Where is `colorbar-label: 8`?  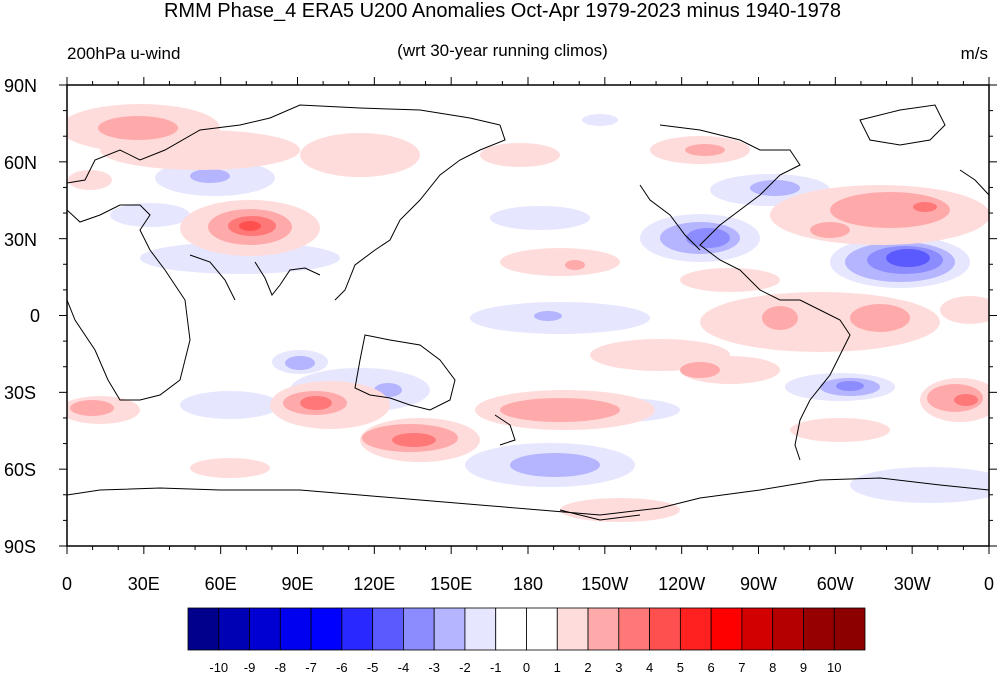 colorbar-label: 8 is located at coordinates (772, 667).